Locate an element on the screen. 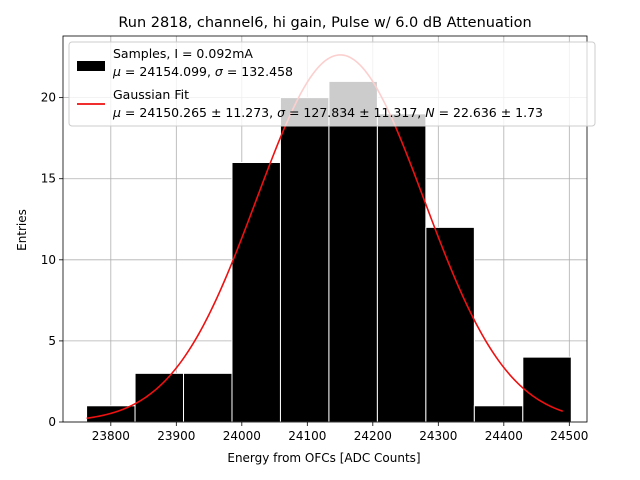  legend-samples-mu-symbol: μ is located at coordinates (116, 71).